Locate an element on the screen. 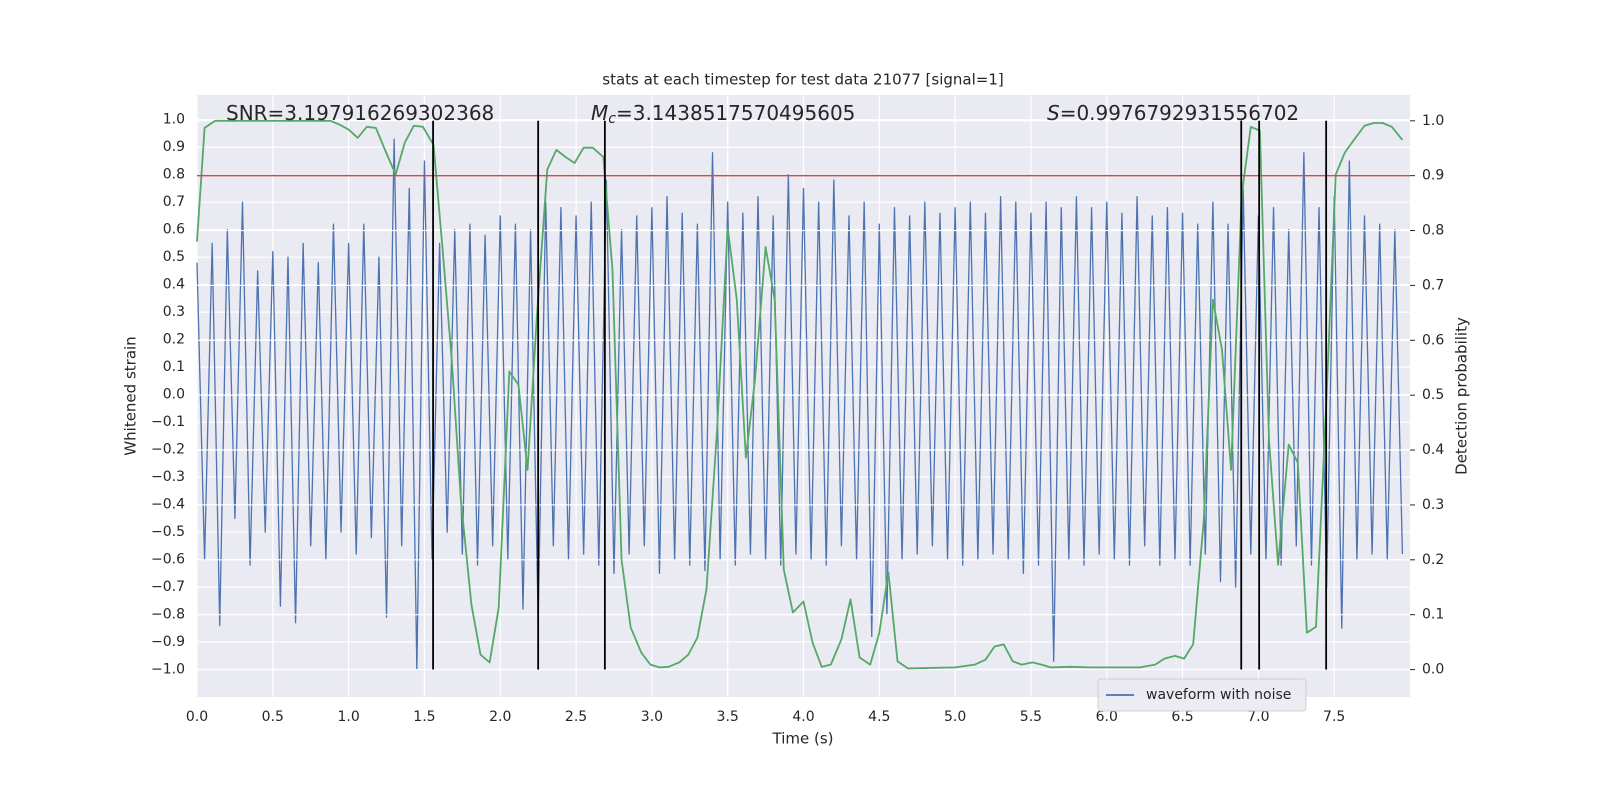 Image resolution: width=1600 pixels, height=800 pixels. x-tick-label: 7.0 is located at coordinates (1258, 717).